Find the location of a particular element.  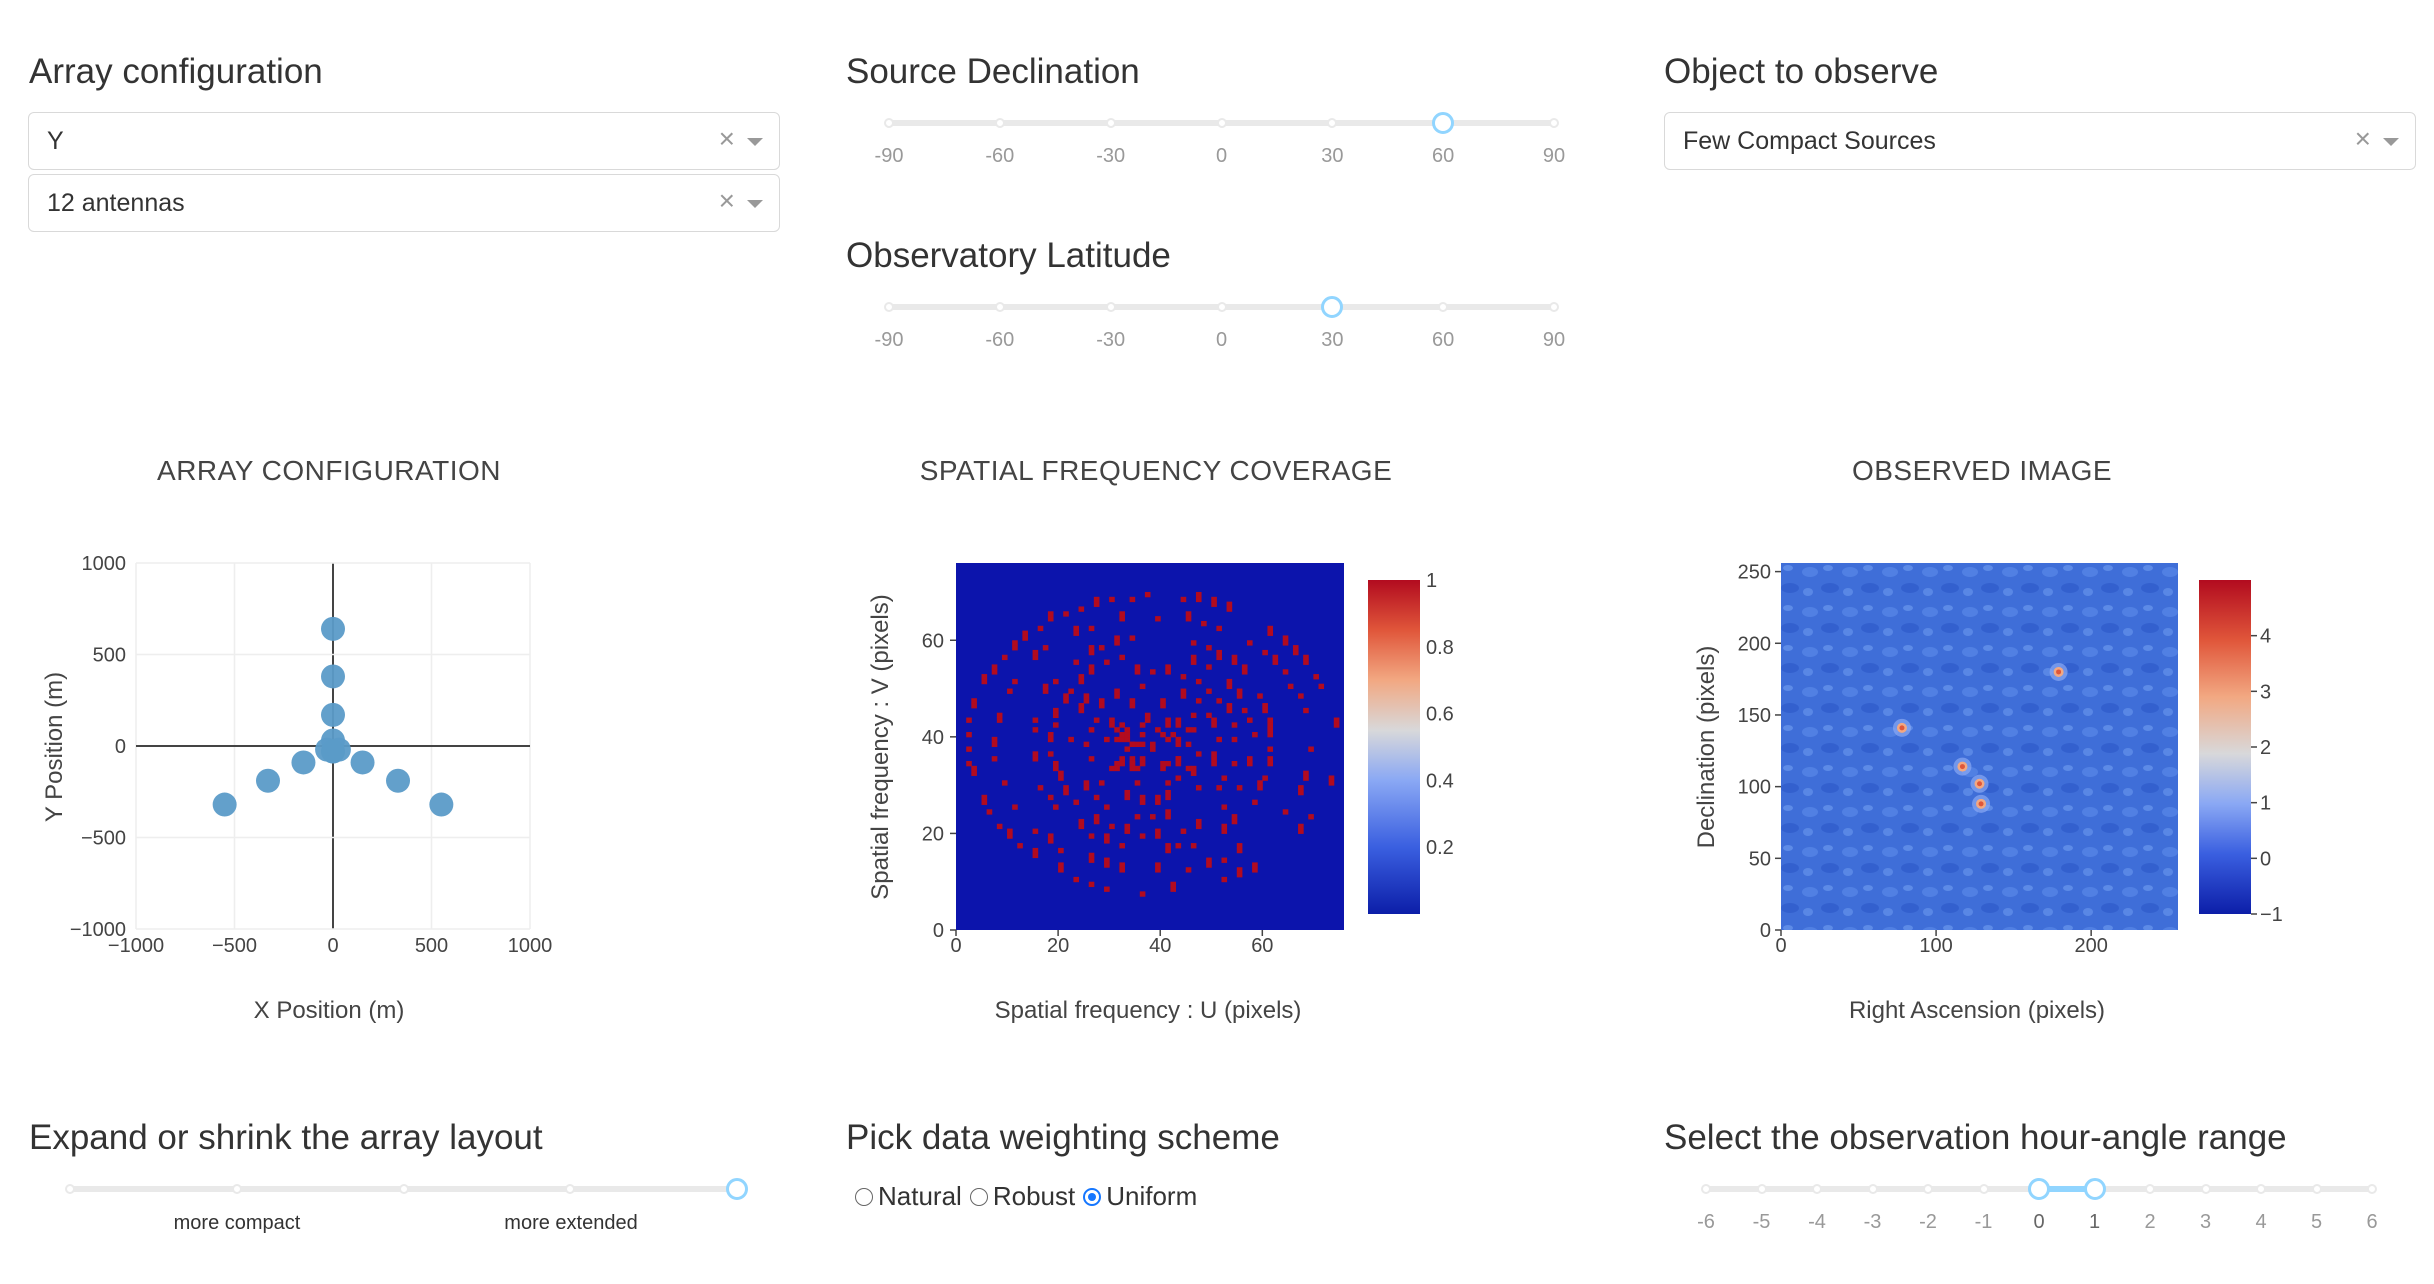

weighting-radio-group: Natural Robust Uniform is located at coordinates (1030, 1196).